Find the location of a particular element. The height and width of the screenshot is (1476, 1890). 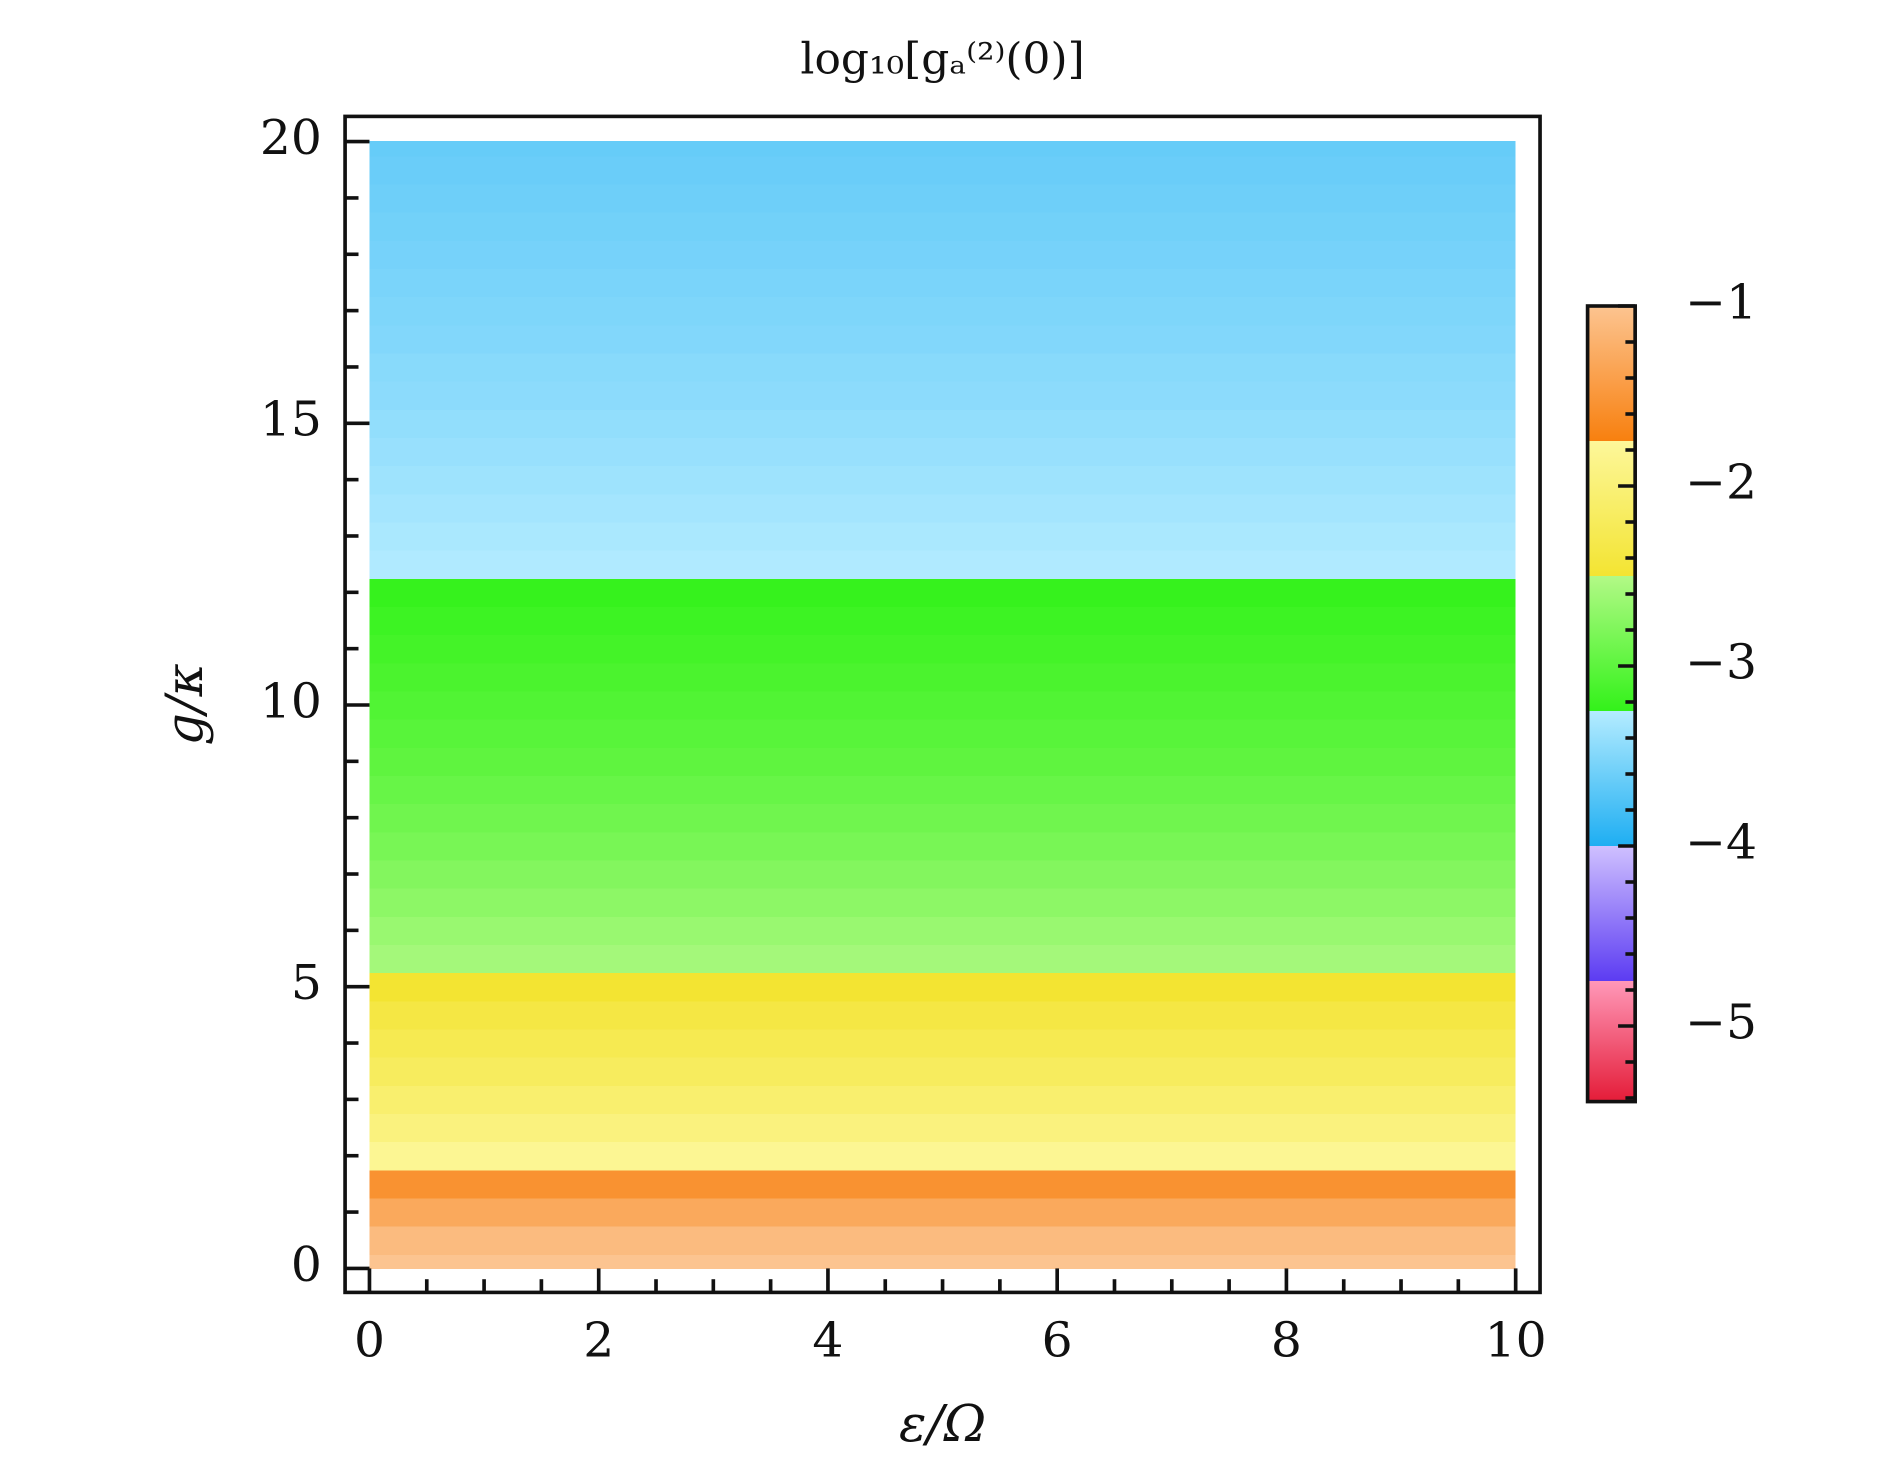

y-tick-label: 15 is located at coordinates (291, 420).